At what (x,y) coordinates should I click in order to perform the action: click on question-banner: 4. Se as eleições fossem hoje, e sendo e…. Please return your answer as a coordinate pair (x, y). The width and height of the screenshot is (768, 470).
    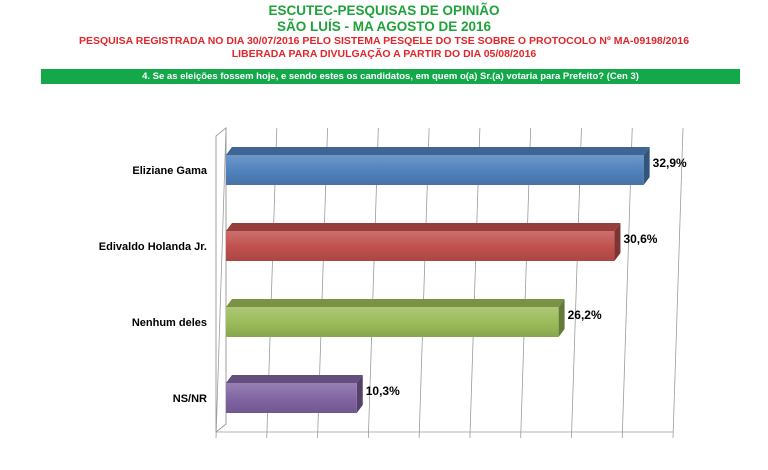
    Looking at the image, I should click on (390, 76).